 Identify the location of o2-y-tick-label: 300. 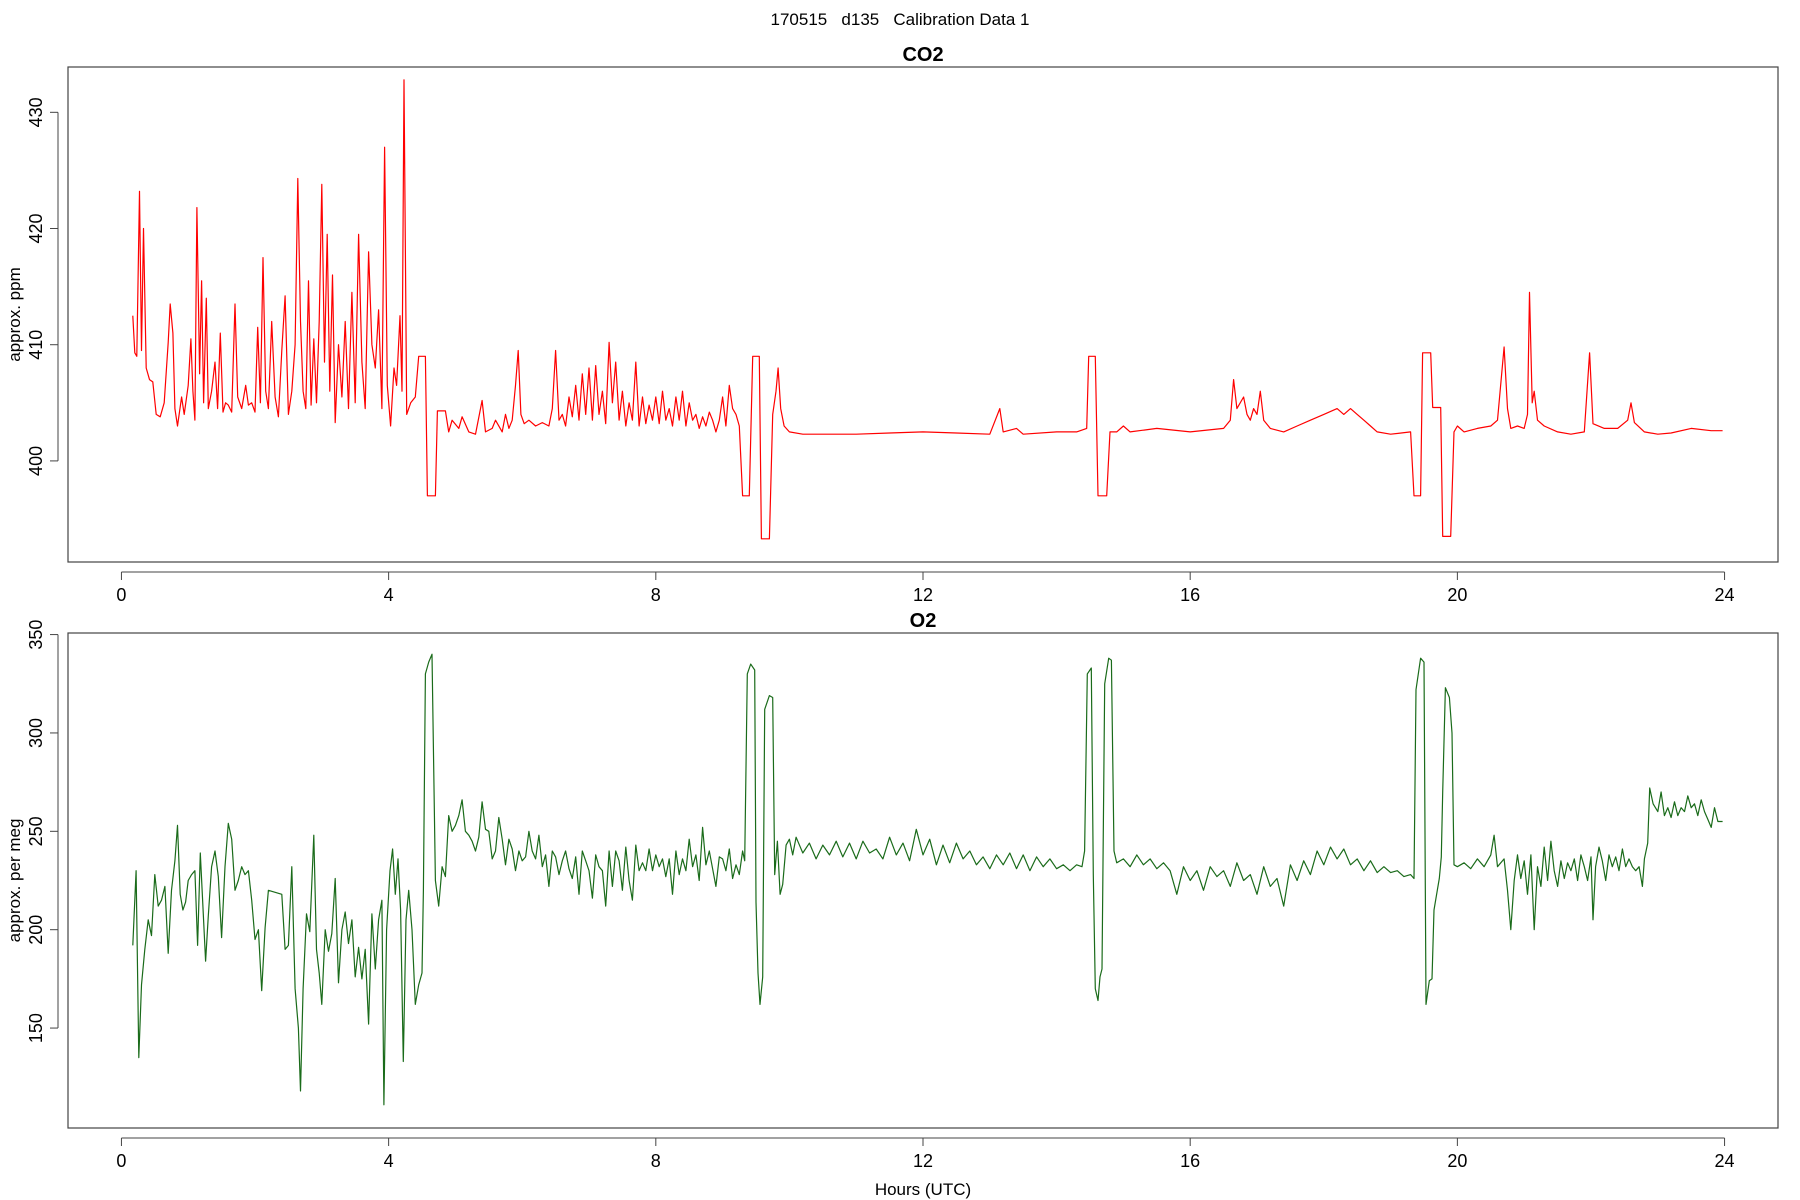
(36, 733).